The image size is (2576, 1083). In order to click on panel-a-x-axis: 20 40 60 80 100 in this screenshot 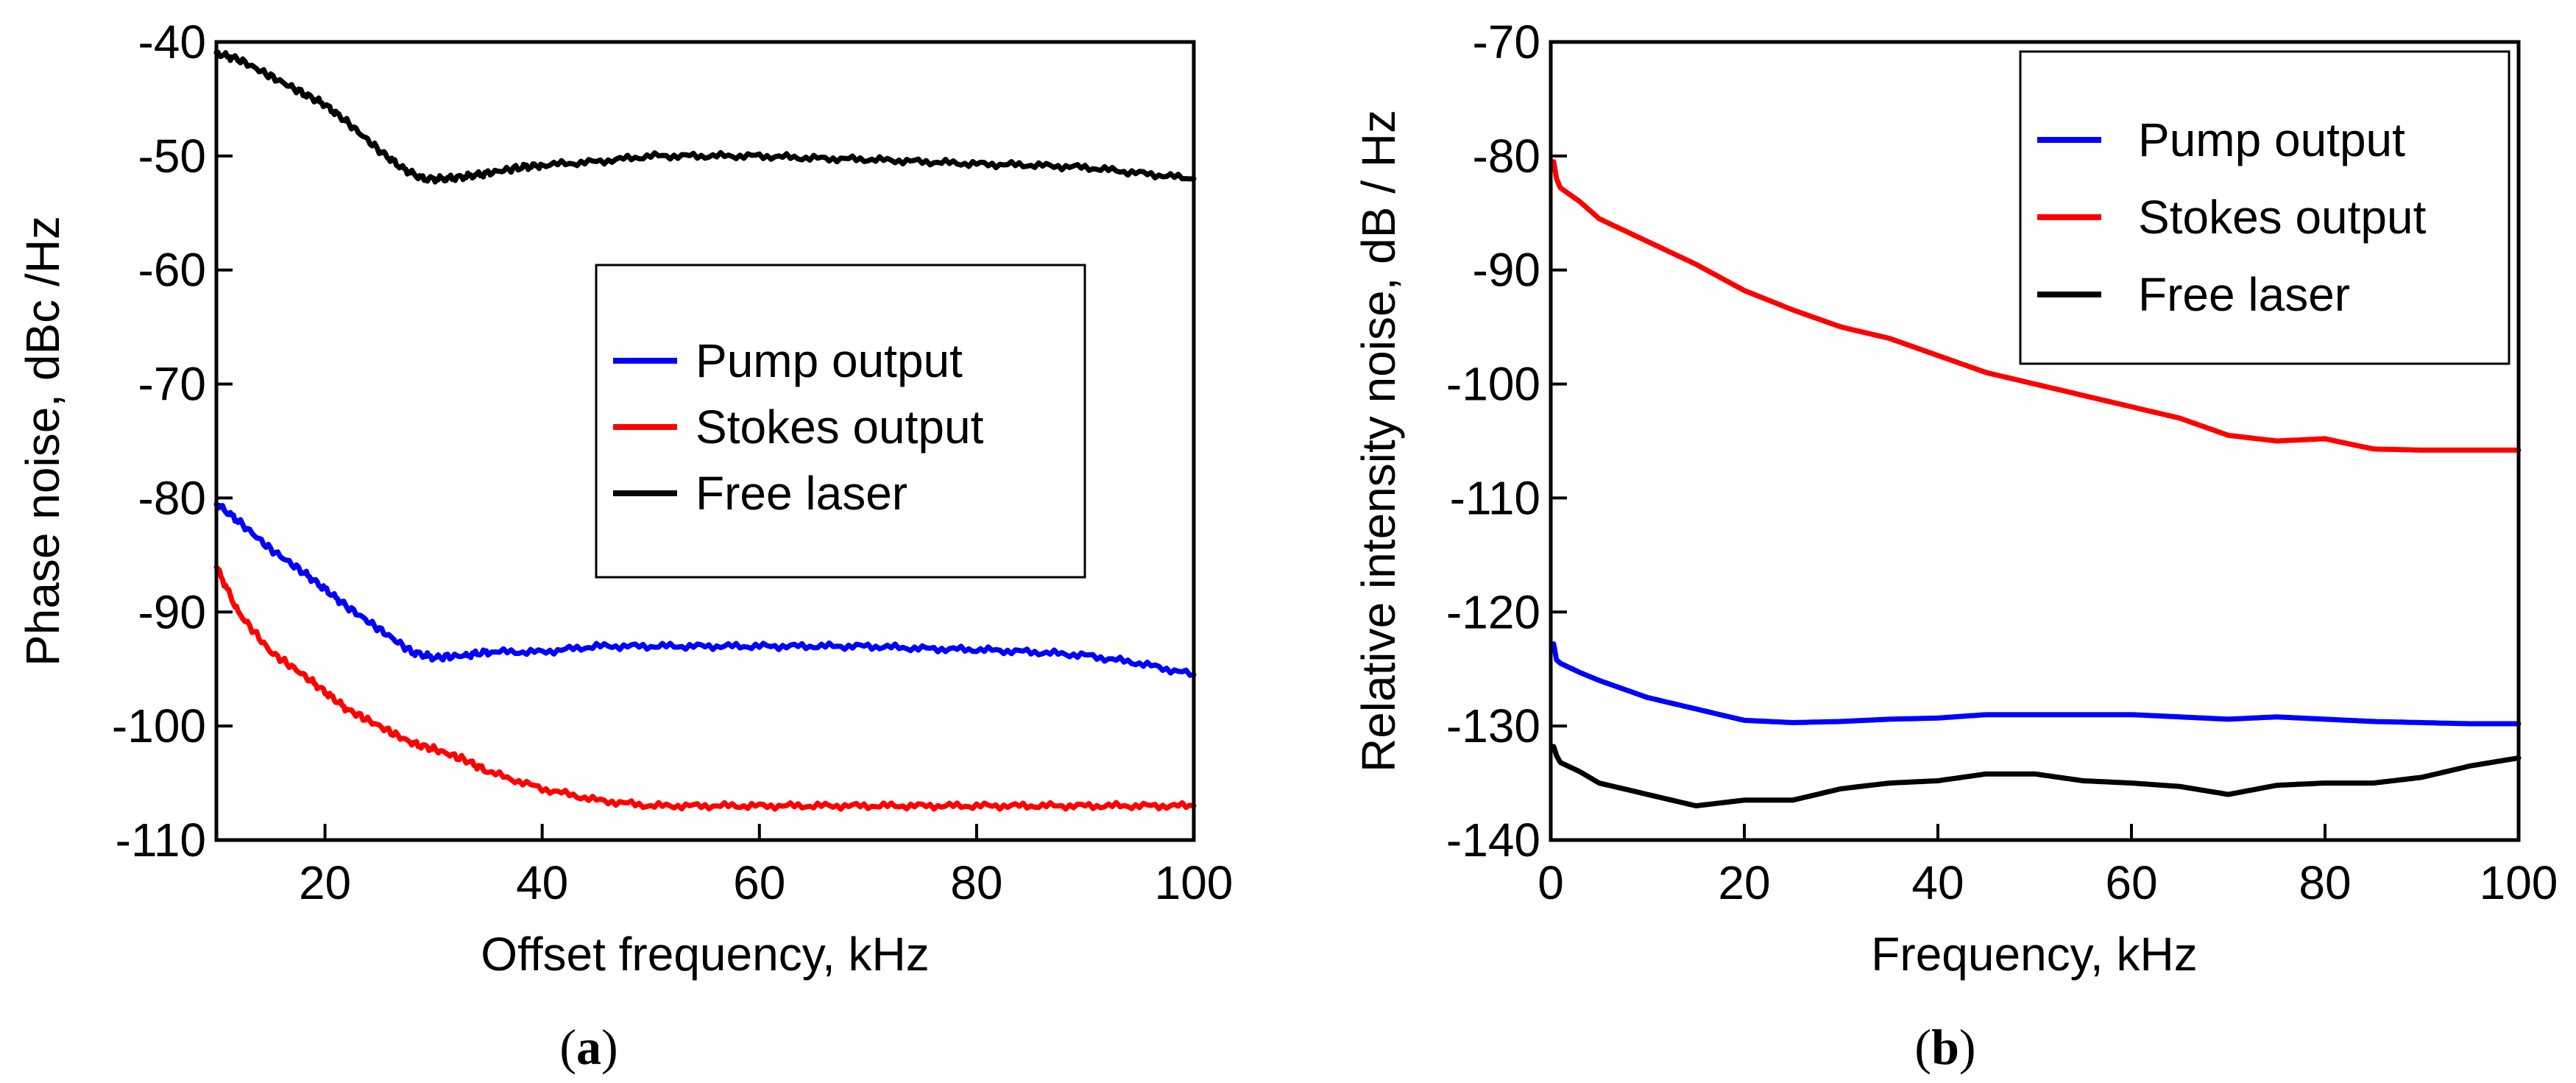, I will do `click(766, 866)`.